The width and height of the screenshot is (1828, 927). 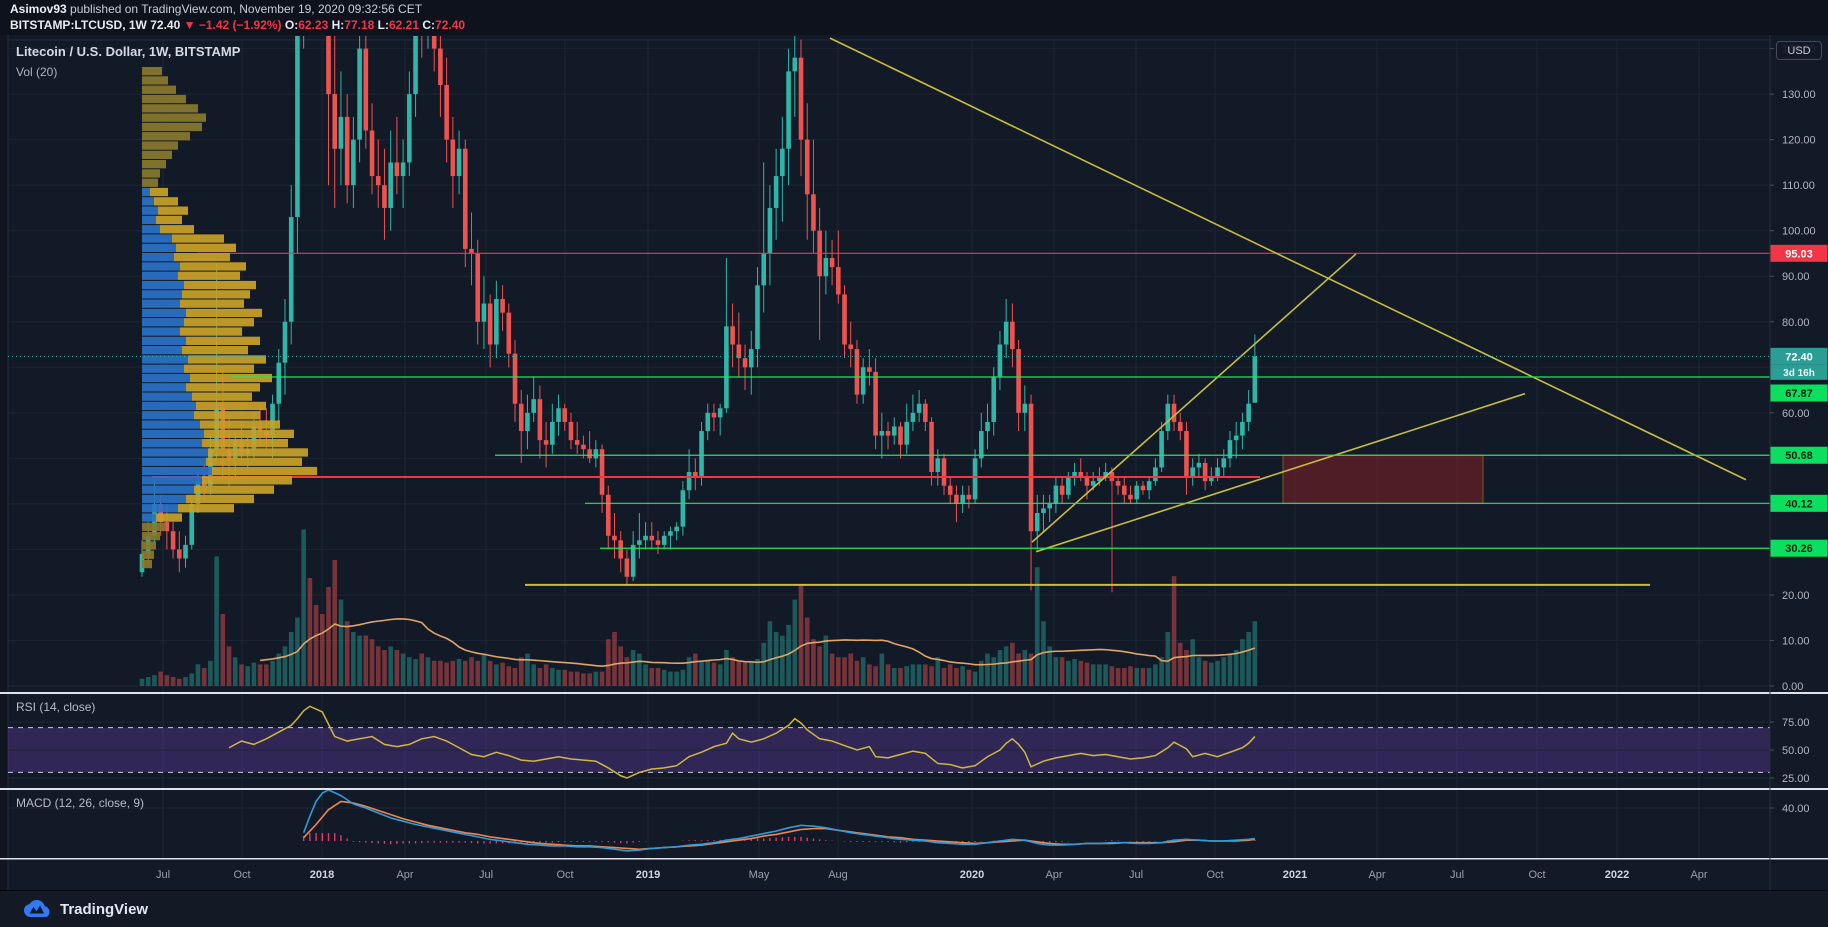 I want to click on svg-text: 120.00, so click(x=1799, y=141).